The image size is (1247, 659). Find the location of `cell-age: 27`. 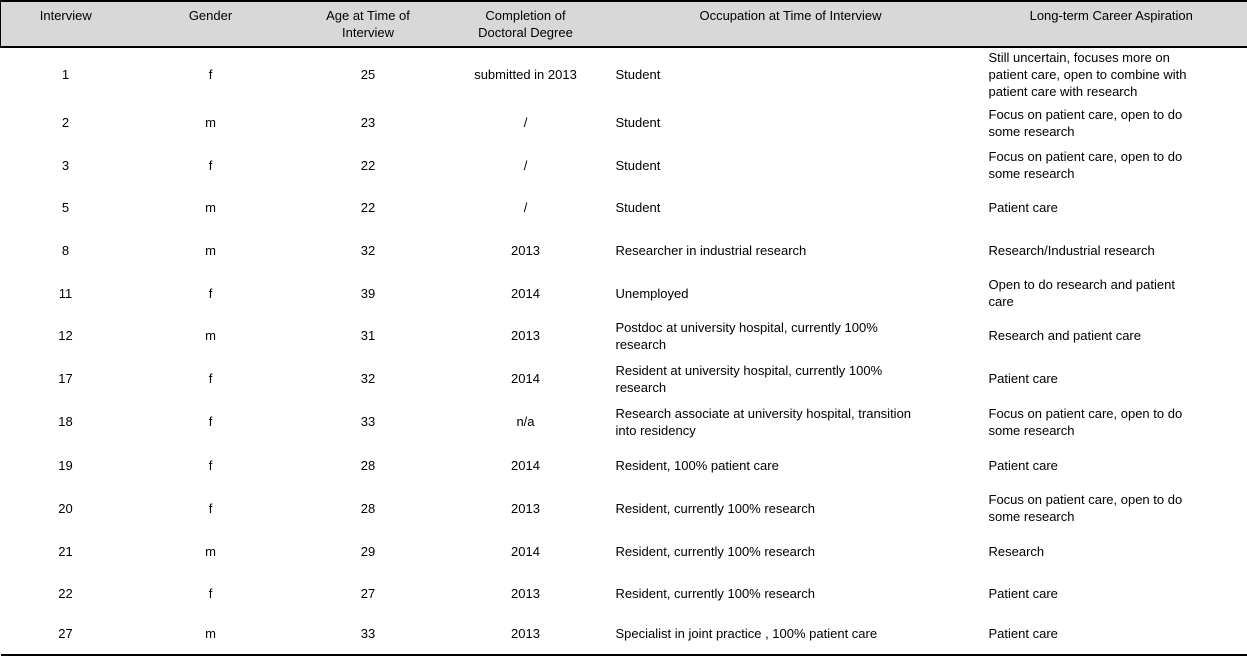

cell-age: 27 is located at coordinates (368, 593).